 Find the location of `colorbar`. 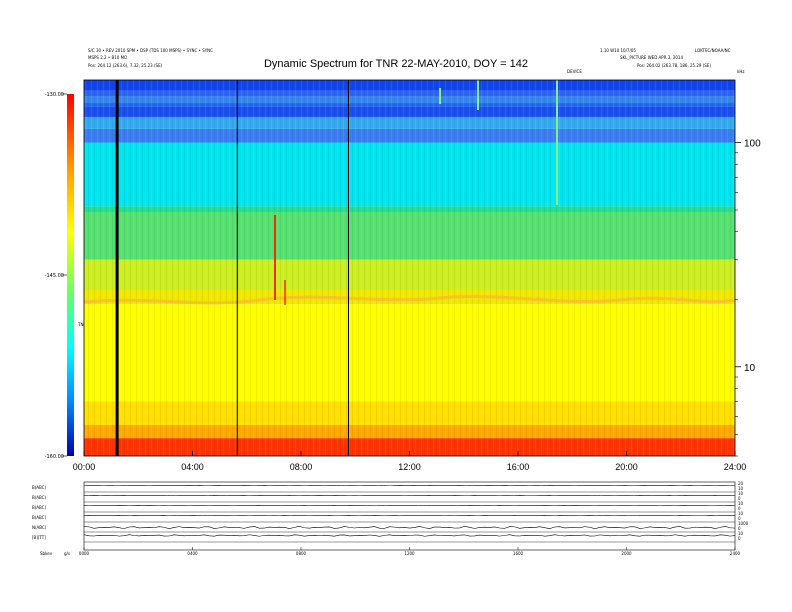

colorbar is located at coordinates (70, 275).